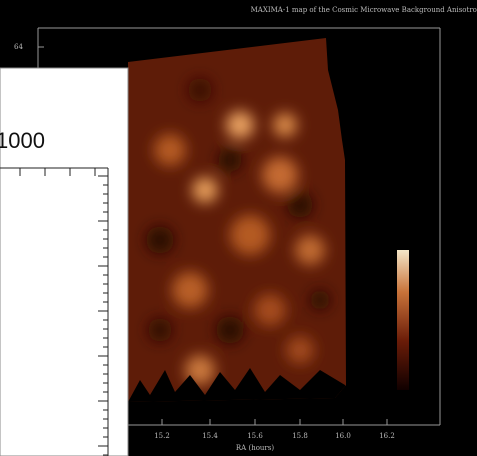 The image size is (477, 456). I want to click on x-tick-label: 15.2, so click(162, 436).